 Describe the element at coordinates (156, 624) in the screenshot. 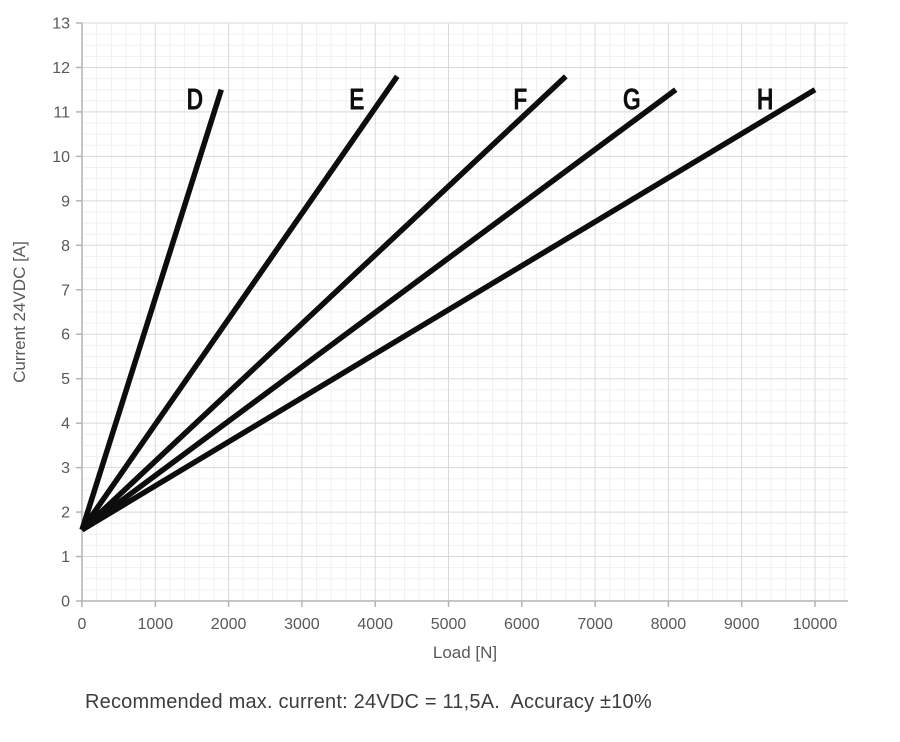

I see `x-tick-label: 1000` at that location.